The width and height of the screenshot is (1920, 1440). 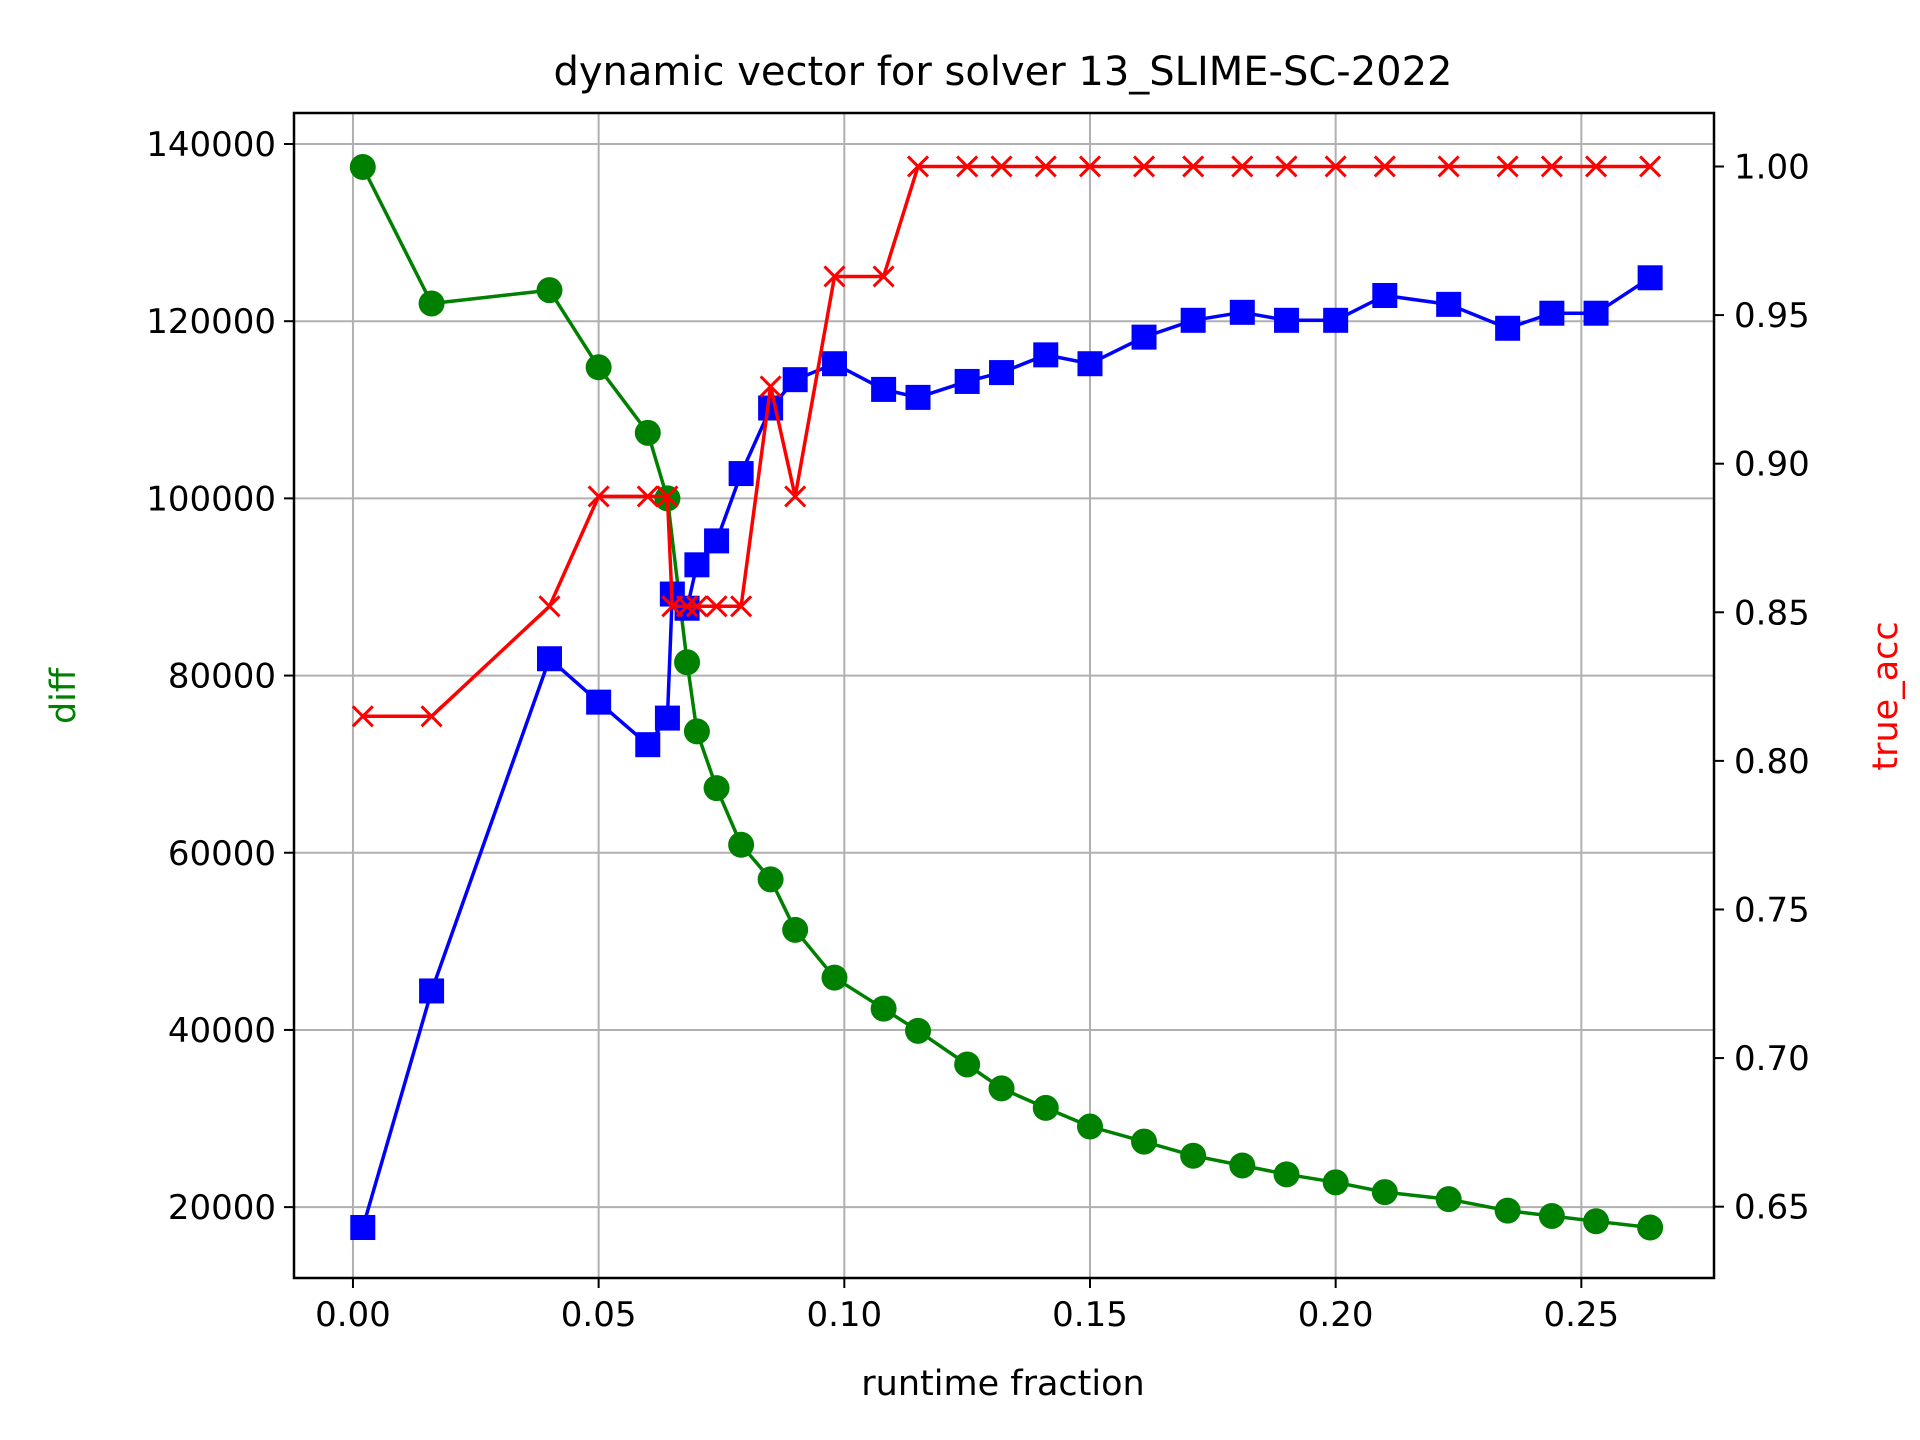 I want to click on left-tick-label: 140000, so click(x=211, y=145).